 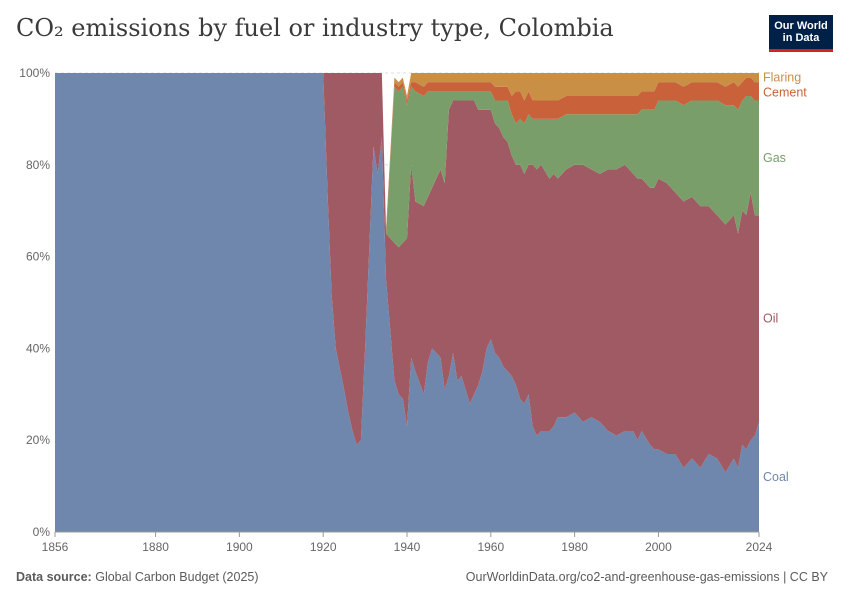 What do you see at coordinates (770, 319) in the screenshot?
I see `series-label-oil: Oil` at bounding box center [770, 319].